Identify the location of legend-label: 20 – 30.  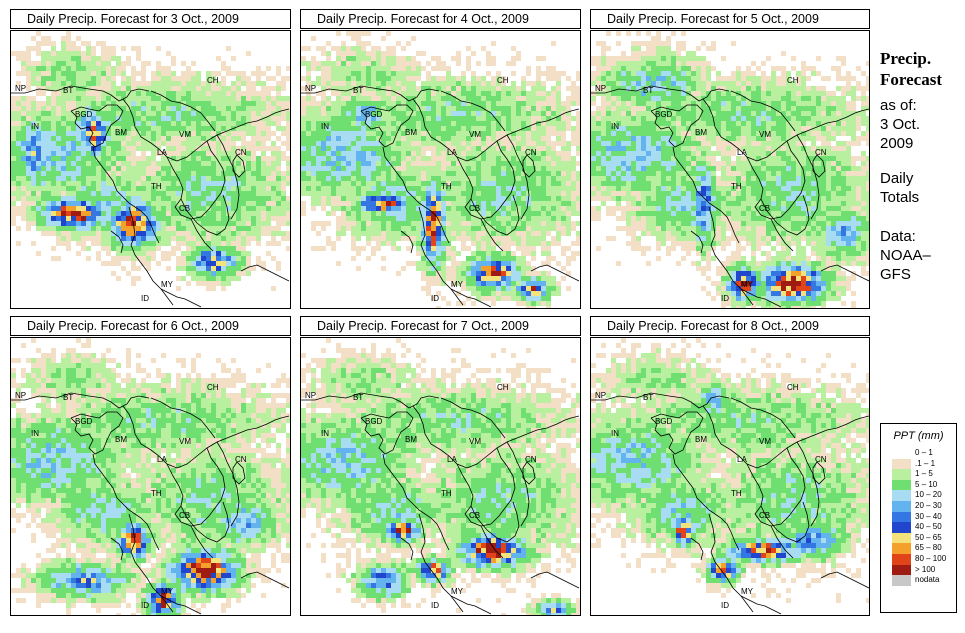
(928, 505).